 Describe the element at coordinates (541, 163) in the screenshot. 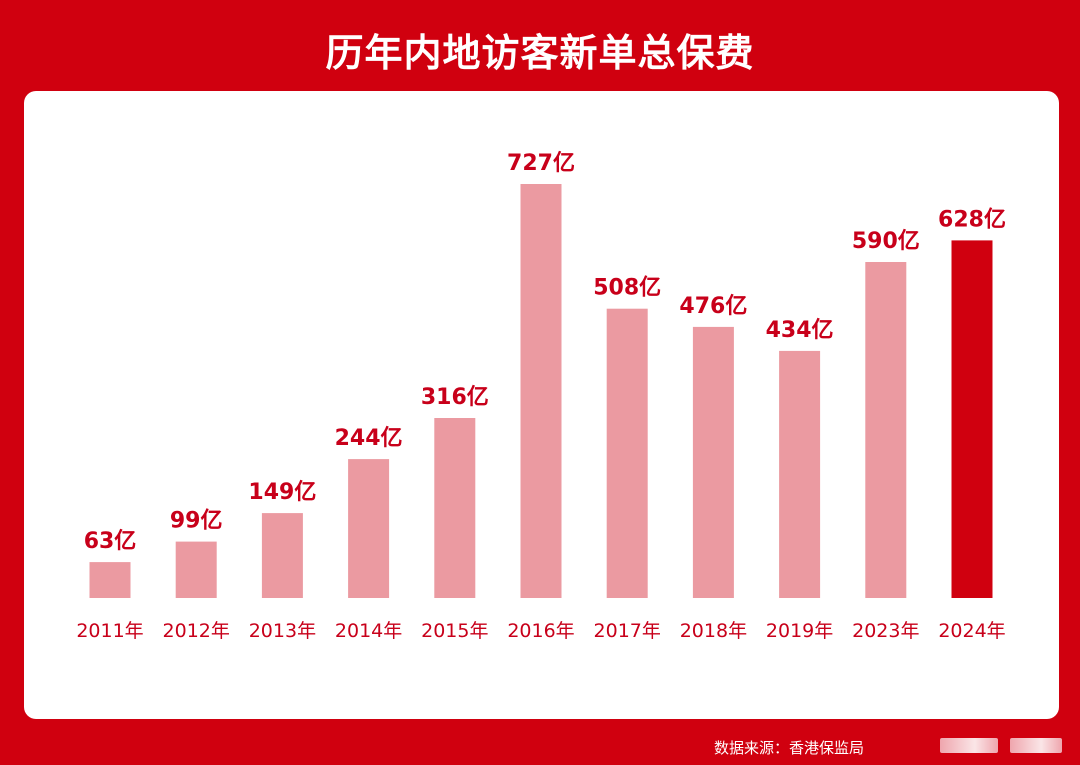

I see `data-label: 727亿` at that location.